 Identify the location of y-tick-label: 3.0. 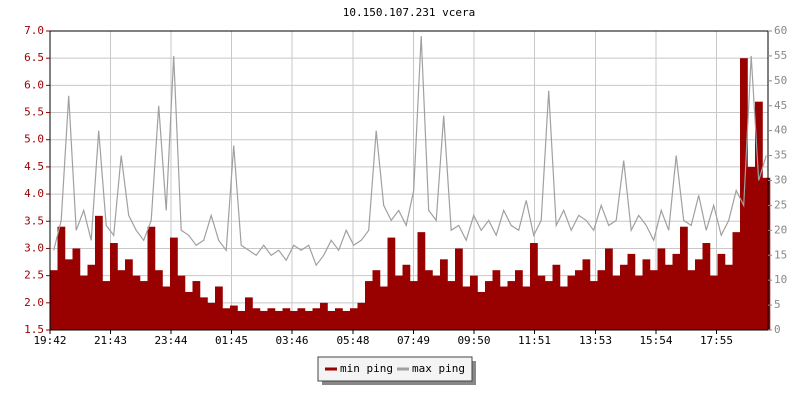
(34, 247).